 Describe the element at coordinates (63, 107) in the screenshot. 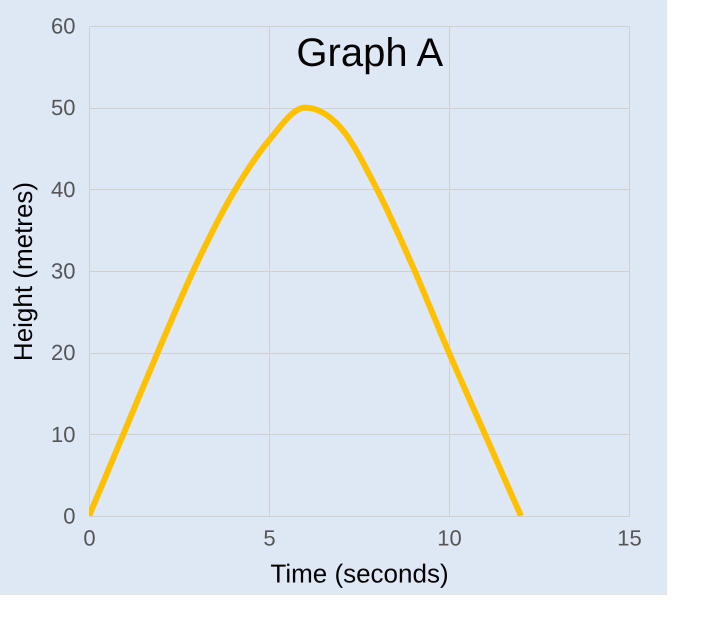

I see `y-tick-label: 50` at that location.